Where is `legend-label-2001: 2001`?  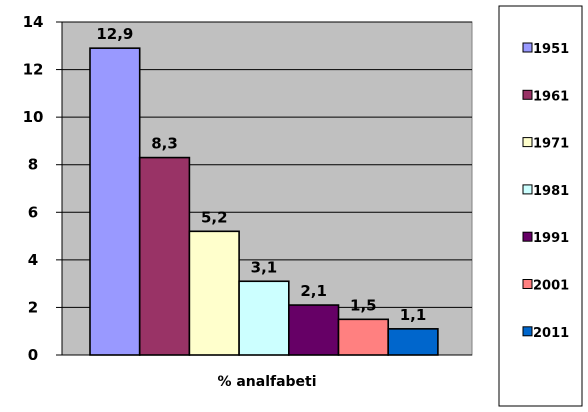 legend-label-2001: 2001 is located at coordinates (551, 286).